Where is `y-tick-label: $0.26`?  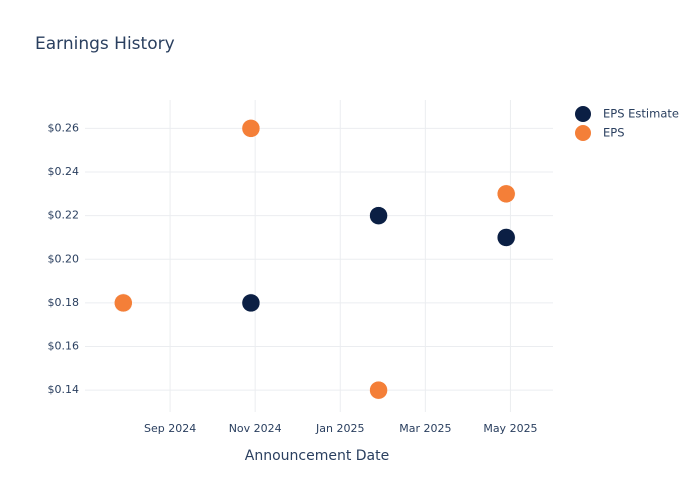
y-tick-label: $0.26 is located at coordinates (64, 127).